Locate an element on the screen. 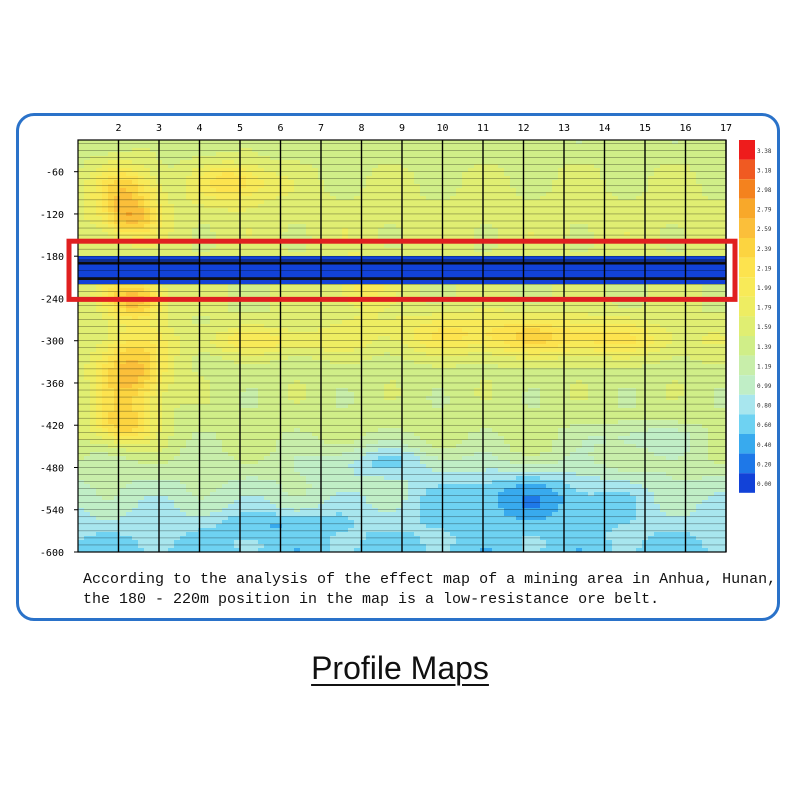 Image resolution: width=800 pixels, height=800 pixels. x-tick-label: 6 is located at coordinates (280, 128).